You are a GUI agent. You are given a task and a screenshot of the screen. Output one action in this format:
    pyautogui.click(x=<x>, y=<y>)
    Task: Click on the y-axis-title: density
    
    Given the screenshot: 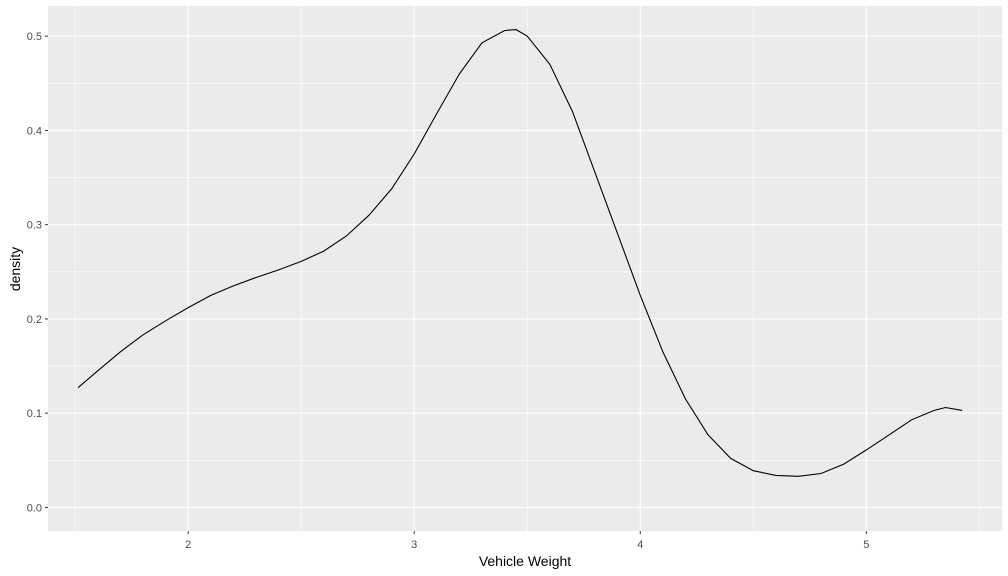 What is the action you would take?
    pyautogui.click(x=15, y=269)
    